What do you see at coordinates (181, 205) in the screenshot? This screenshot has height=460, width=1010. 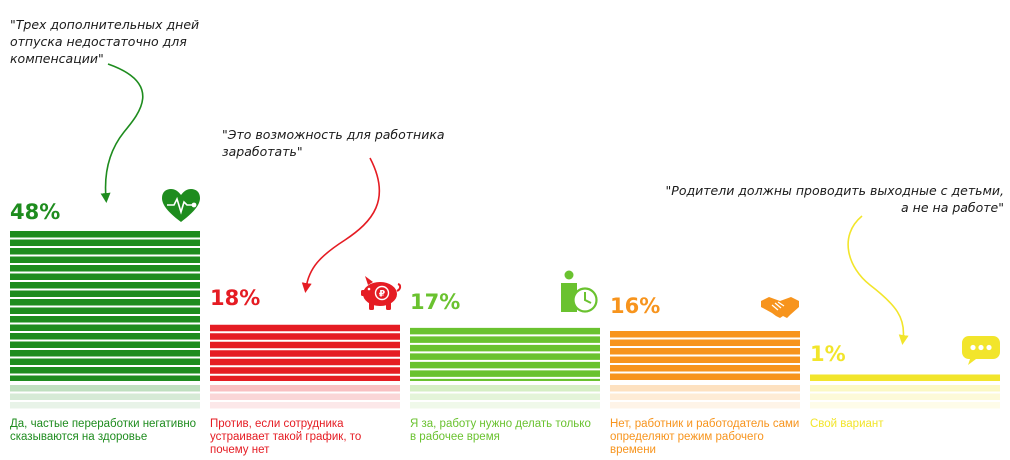 I see `heart-pulse-icon` at bounding box center [181, 205].